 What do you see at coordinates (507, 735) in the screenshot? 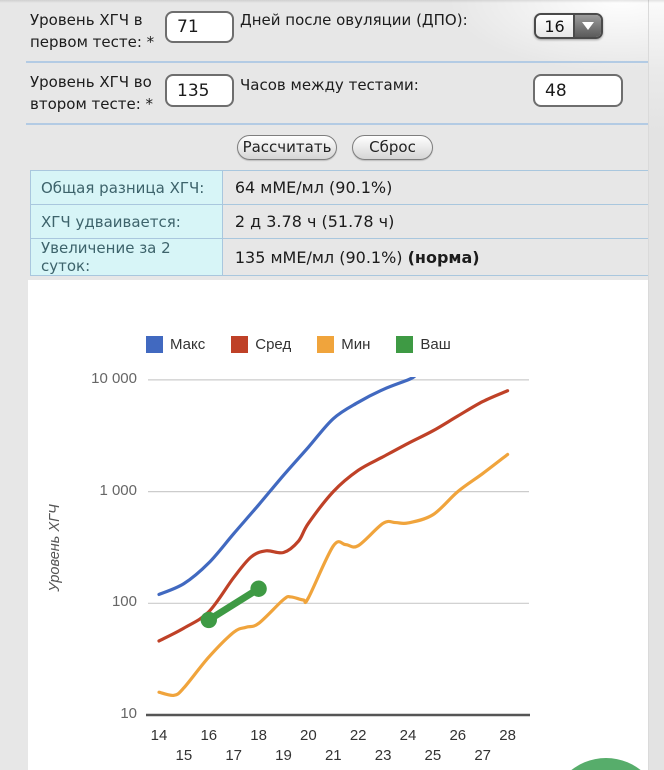
I see `x-tick-label: 28` at bounding box center [507, 735].